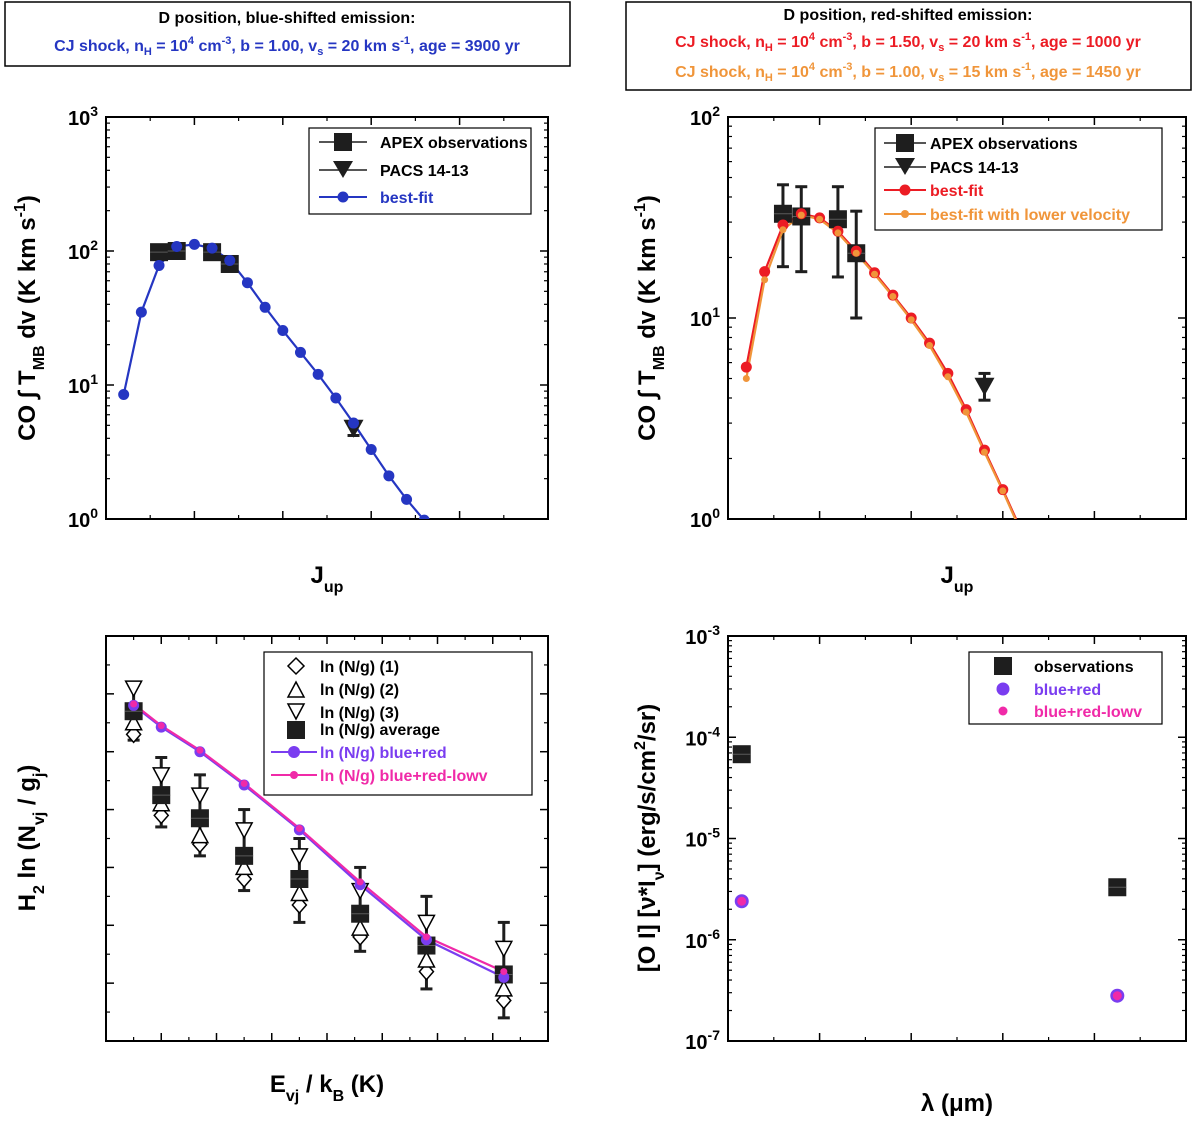 Image resolution: width=1200 pixels, height=1121 pixels. Describe the element at coordinates (1088, 712) in the screenshot. I see `legend-label-lowv: blue+red-lowv` at that location.